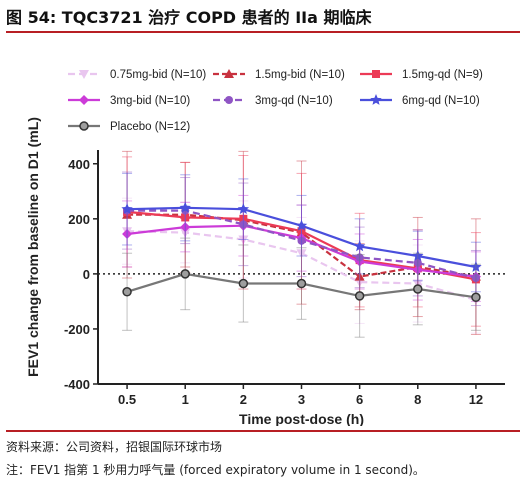 This screenshot has width=528, height=488. Describe the element at coordinates (359, 399) in the screenshot. I see `x-tick-label: 6` at that location.